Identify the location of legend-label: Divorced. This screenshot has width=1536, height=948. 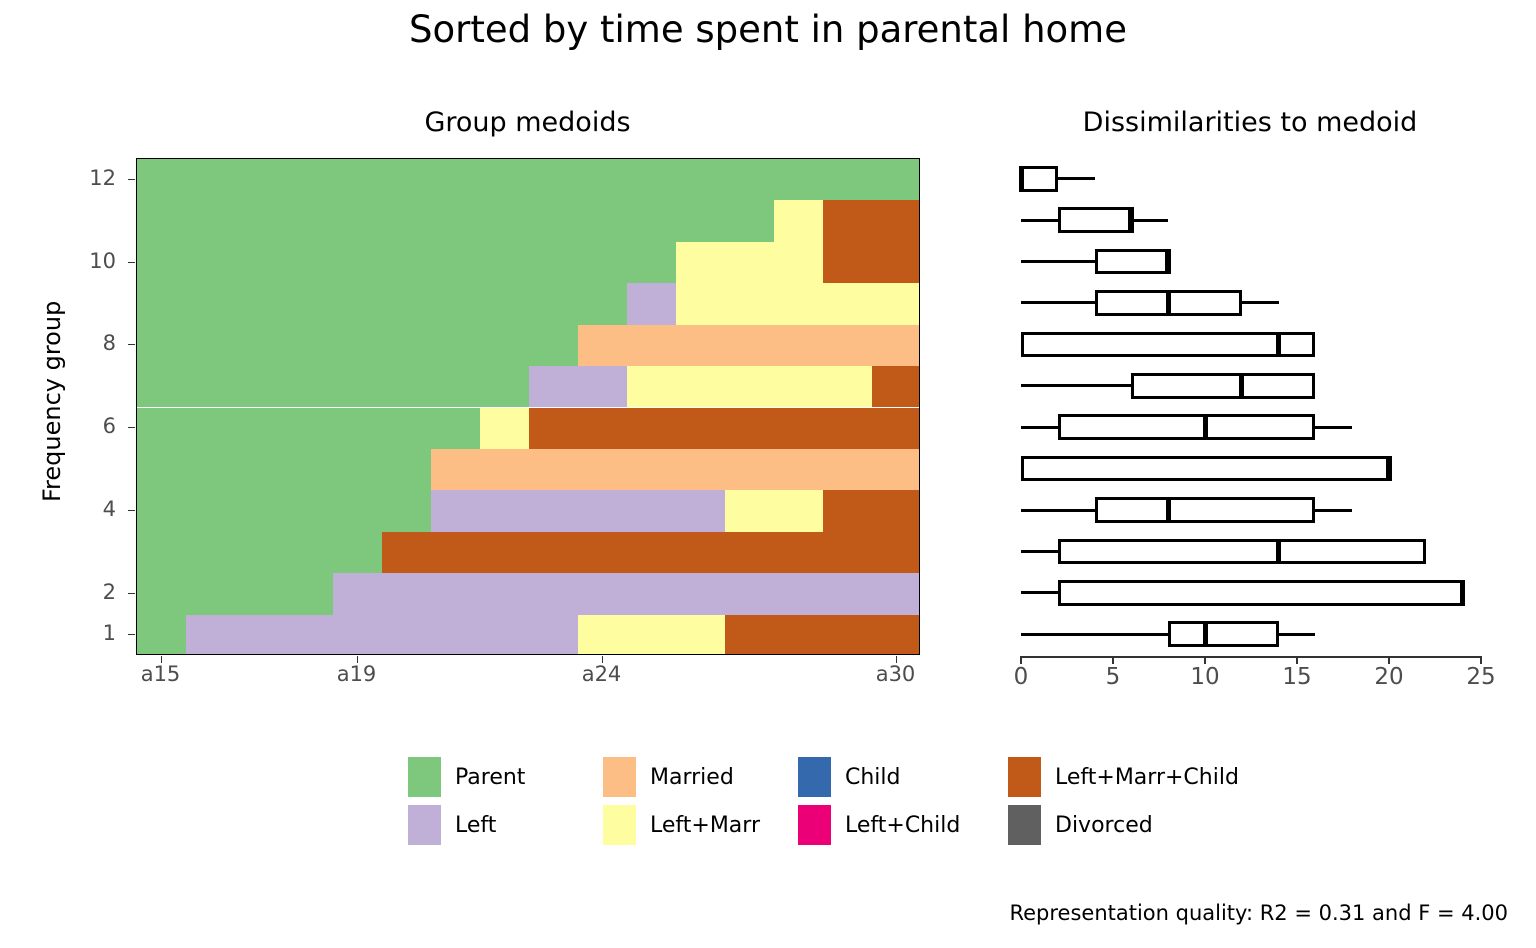
(1104, 825).